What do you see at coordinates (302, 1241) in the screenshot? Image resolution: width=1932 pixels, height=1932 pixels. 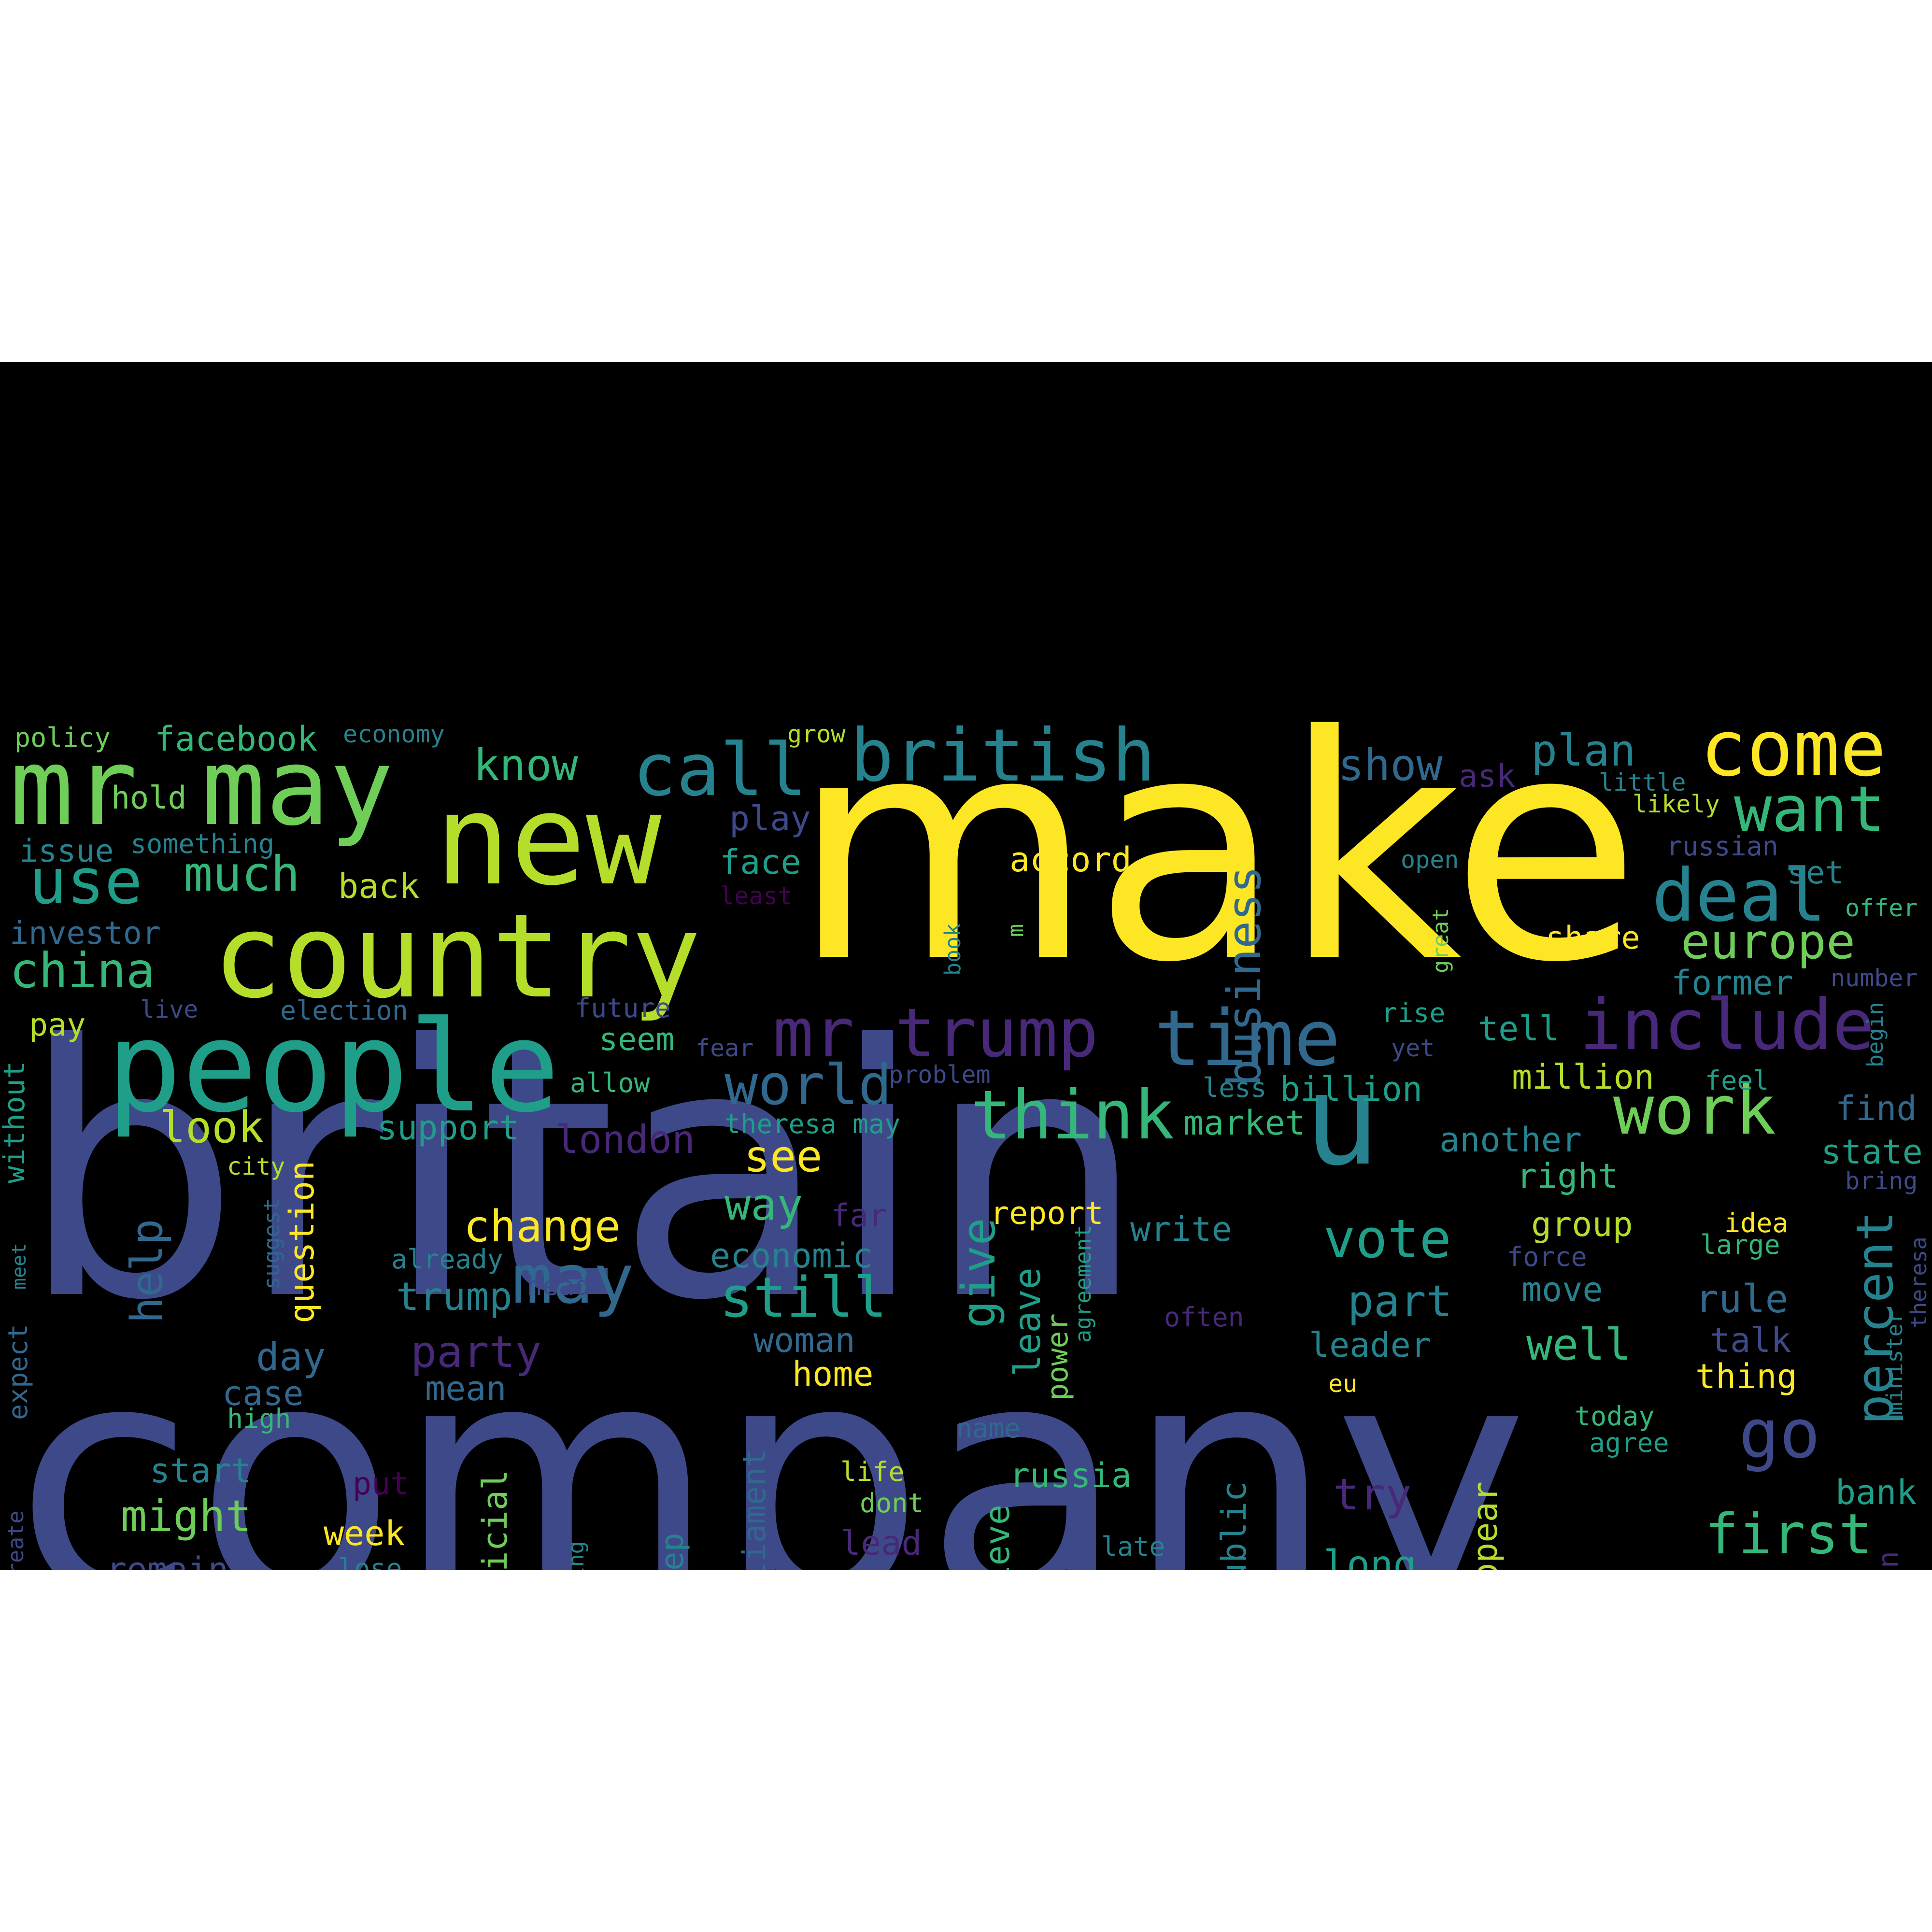 I see `word-question: question` at bounding box center [302, 1241].